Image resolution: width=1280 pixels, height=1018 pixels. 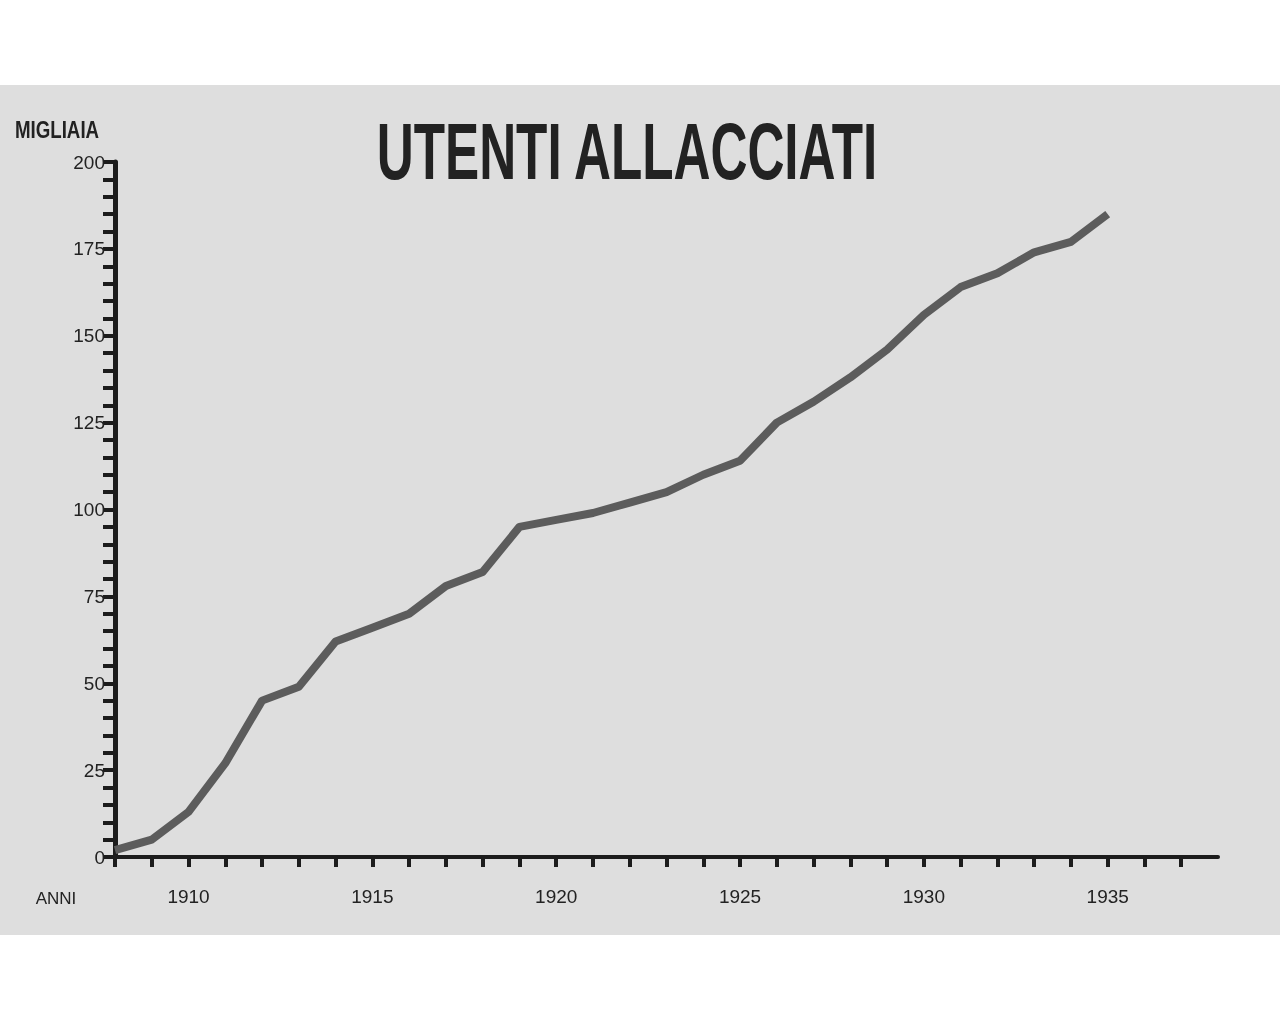 What do you see at coordinates (57, 130) in the screenshot?
I see `y-axis-title: MIGLIAIA` at bounding box center [57, 130].